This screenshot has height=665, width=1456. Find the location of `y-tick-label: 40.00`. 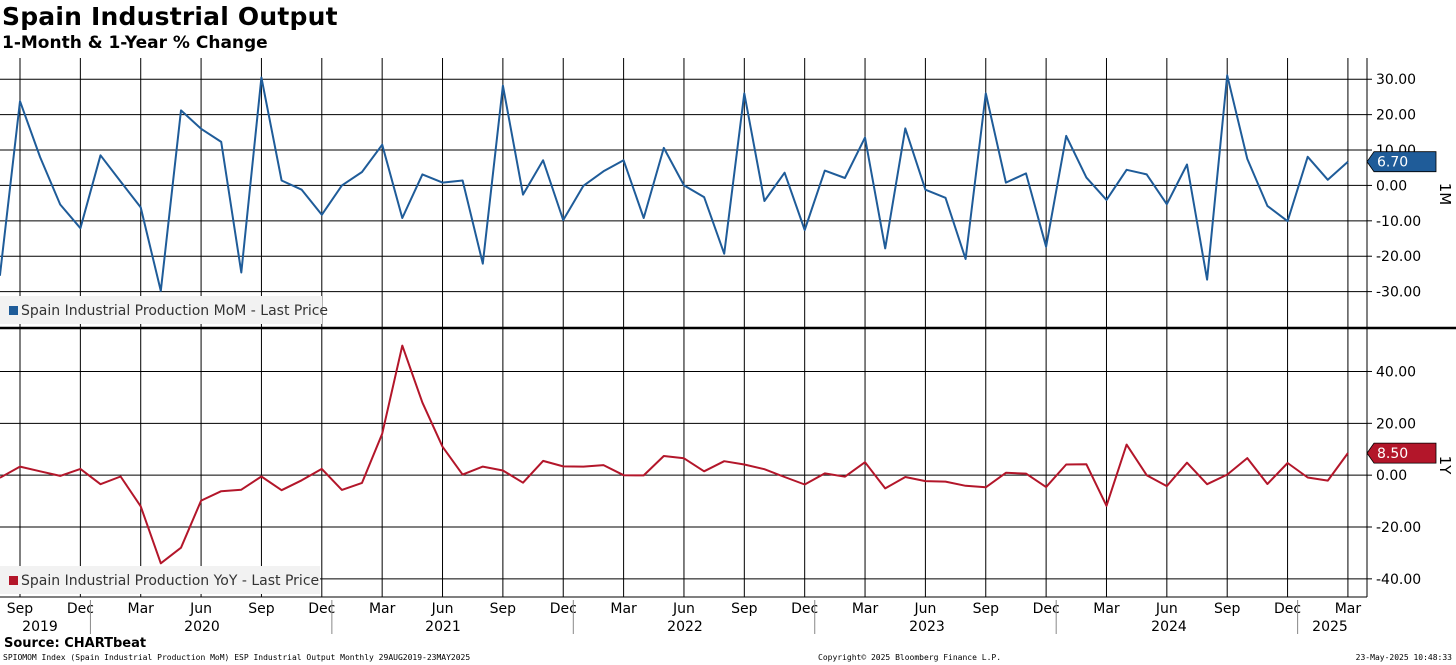

y-tick-label: 40.00 is located at coordinates (1396, 372).